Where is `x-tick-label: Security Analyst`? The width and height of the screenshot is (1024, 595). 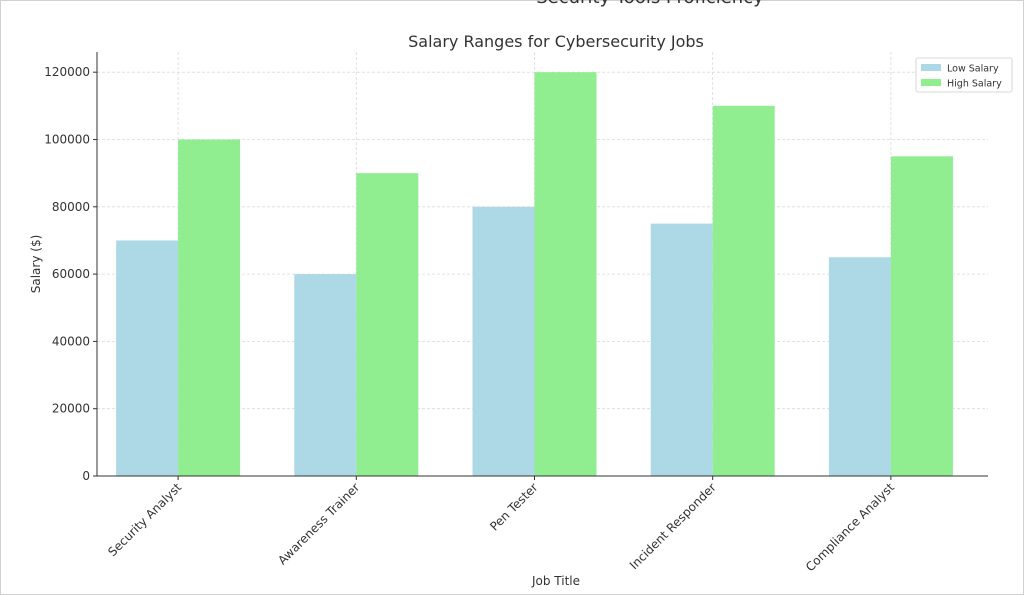
x-tick-label: Security Analyst is located at coordinates (144, 519).